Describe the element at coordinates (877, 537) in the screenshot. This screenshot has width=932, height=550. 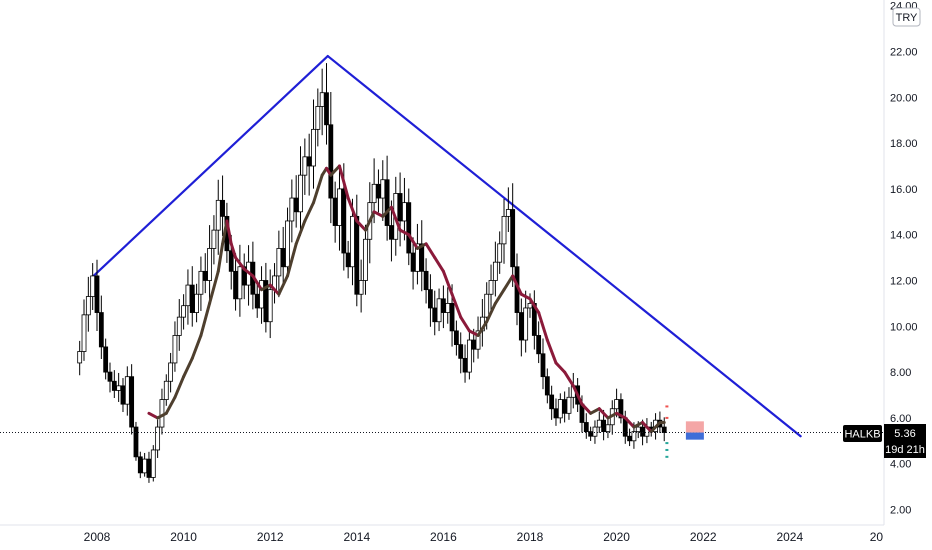
I see `x-tick-label: 20` at that location.